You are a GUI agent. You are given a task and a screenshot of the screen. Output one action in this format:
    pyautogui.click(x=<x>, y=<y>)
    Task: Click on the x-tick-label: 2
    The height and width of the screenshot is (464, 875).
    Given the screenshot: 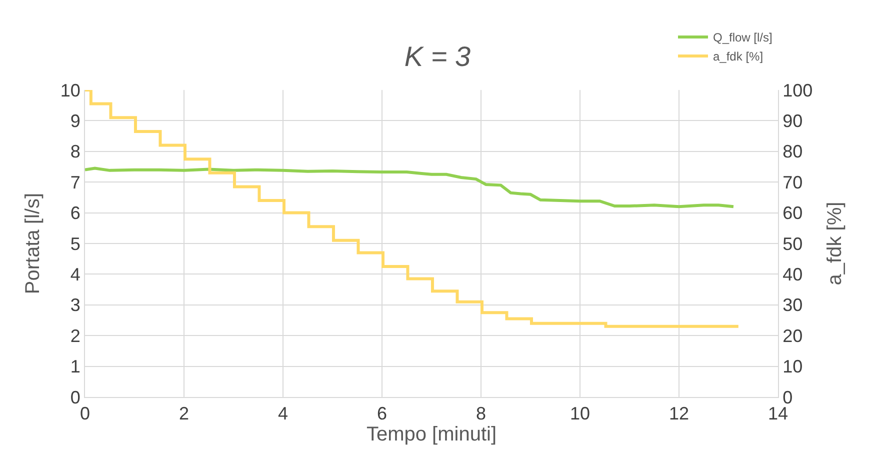 What is the action you would take?
    pyautogui.click(x=184, y=414)
    